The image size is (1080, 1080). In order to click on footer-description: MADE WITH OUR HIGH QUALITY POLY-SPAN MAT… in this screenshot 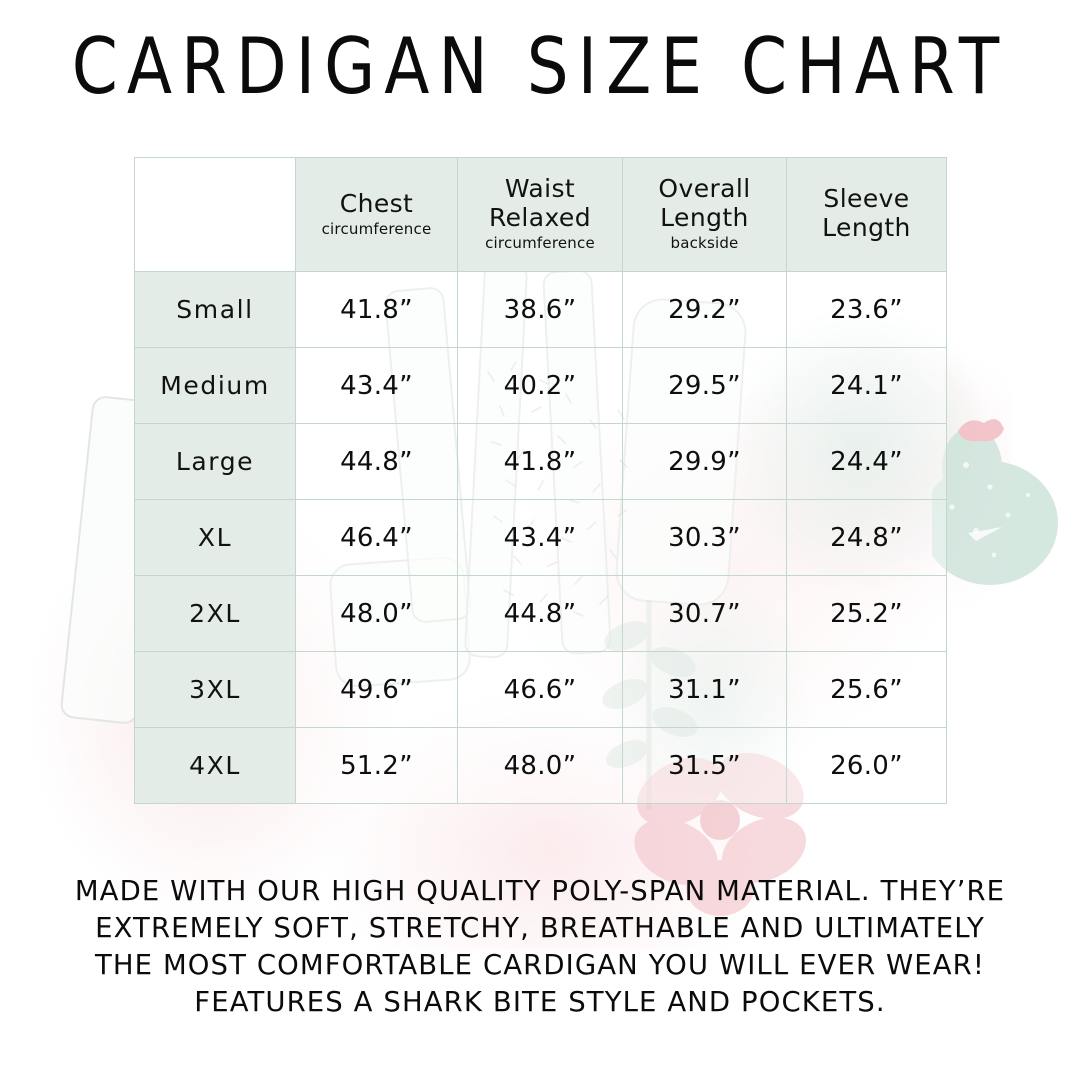, I will do `click(540, 947)`.